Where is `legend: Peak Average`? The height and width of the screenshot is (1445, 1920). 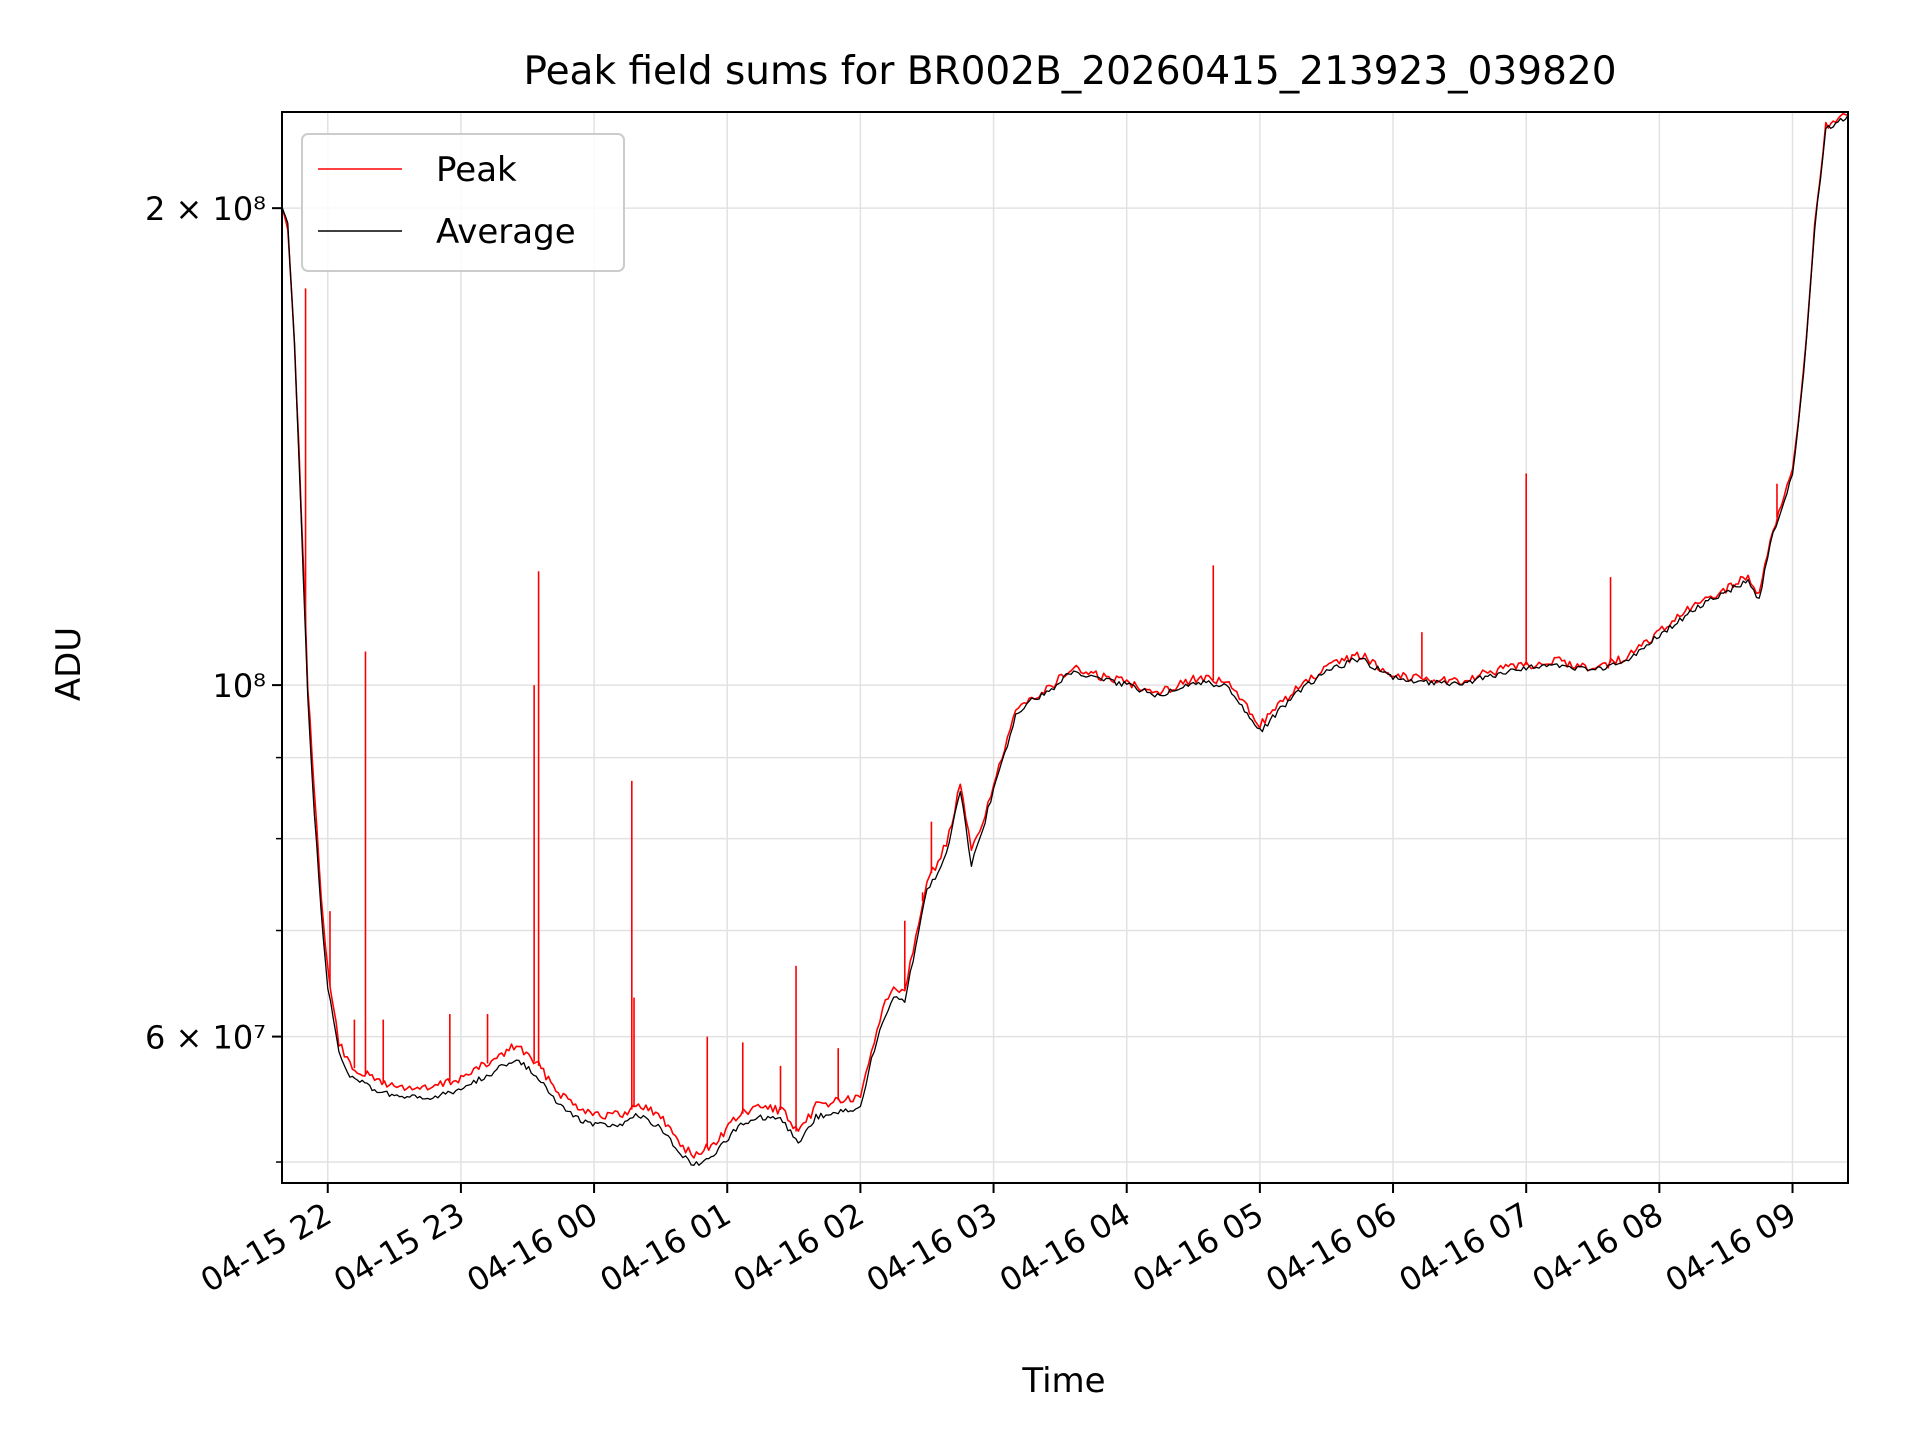 legend: Peak Average is located at coordinates (463, 202).